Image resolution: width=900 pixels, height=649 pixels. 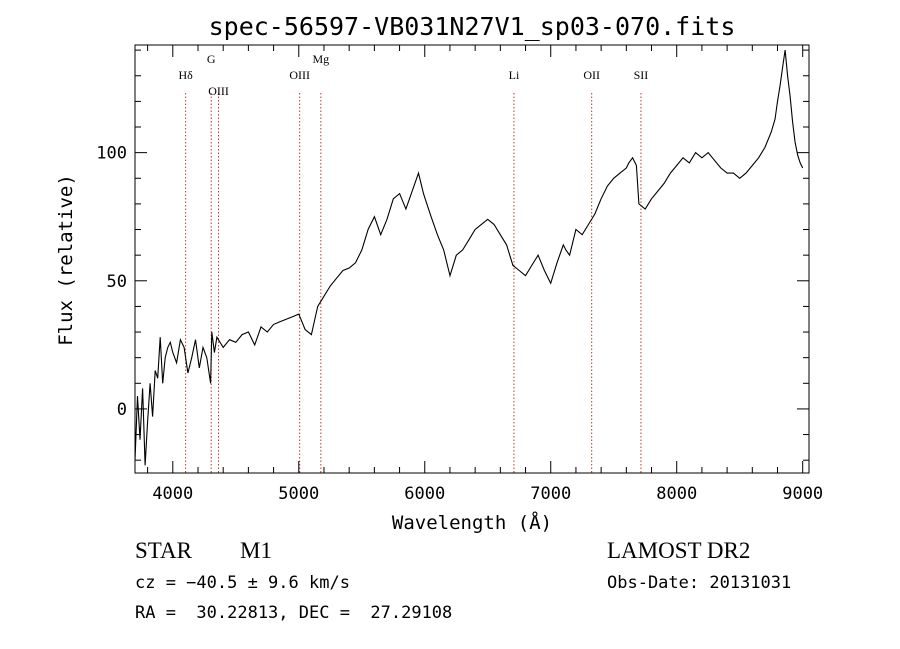 I want to click on x-axis-label: Wavelength (Å), so click(x=472, y=522).